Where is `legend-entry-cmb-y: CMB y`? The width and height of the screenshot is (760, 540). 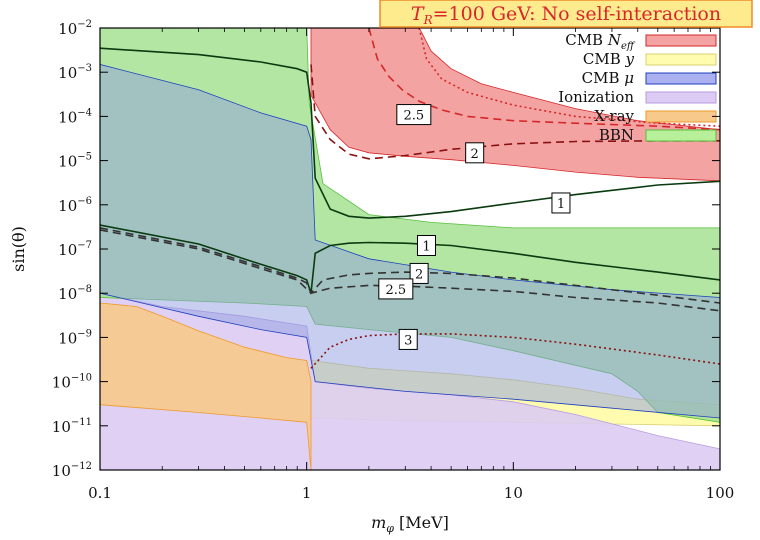
legend-entry-cmb-y: CMB y is located at coordinates (650, 59).